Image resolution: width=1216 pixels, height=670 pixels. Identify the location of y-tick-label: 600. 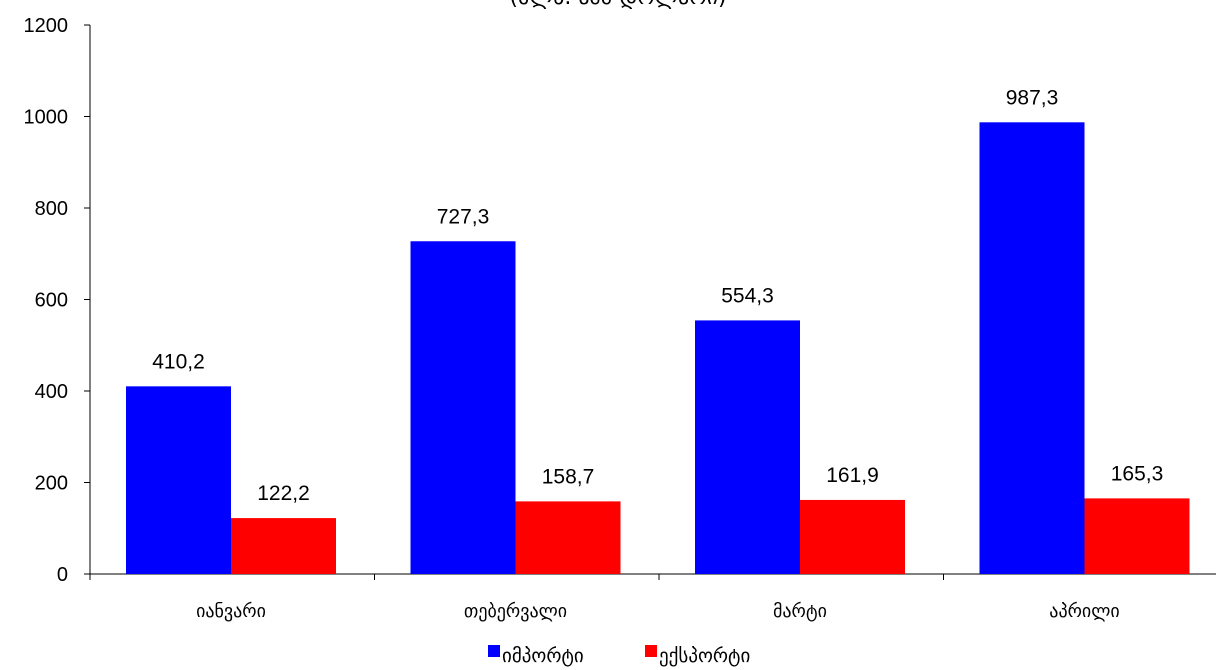
(51, 301).